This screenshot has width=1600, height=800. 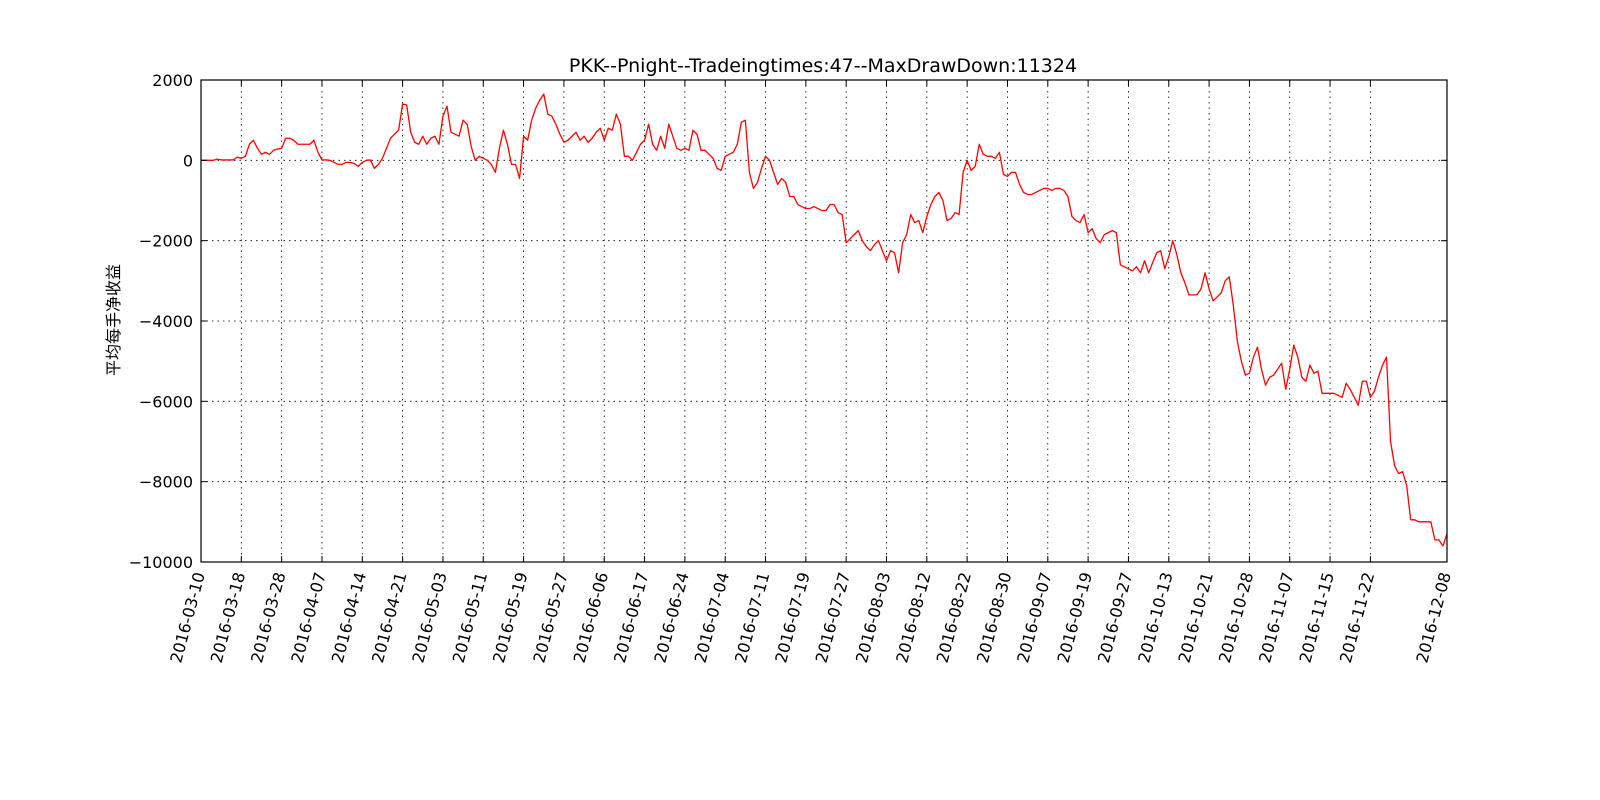 What do you see at coordinates (268, 617) in the screenshot?
I see `x-tick-label: 2016-03-28` at bounding box center [268, 617].